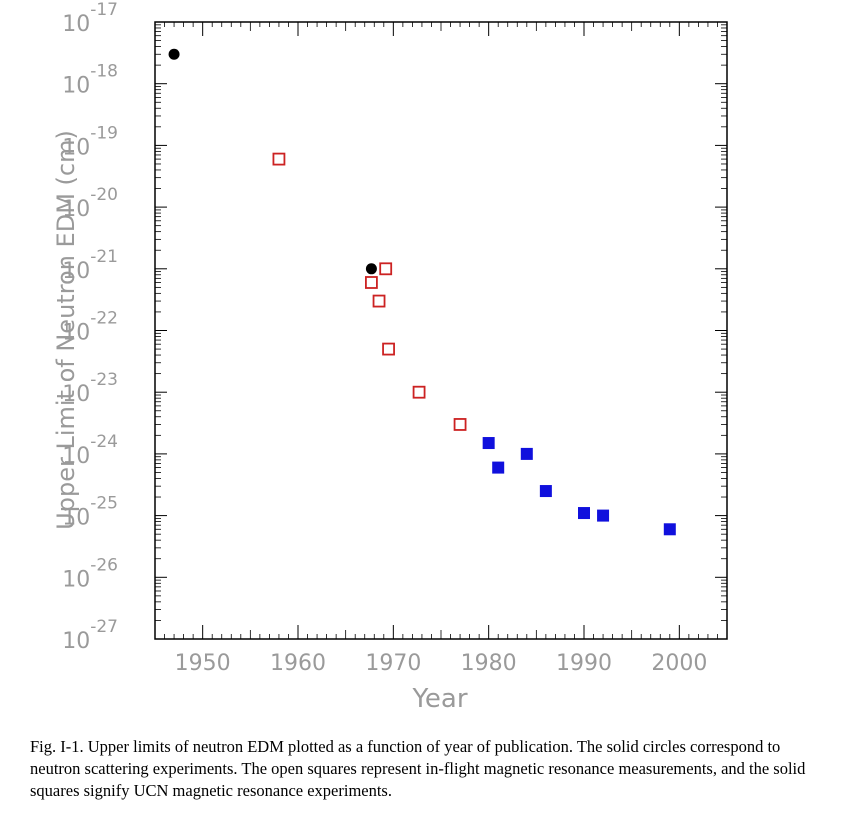 The width and height of the screenshot is (850, 825). I want to click on x-tick-label: 1970, so click(393, 663).